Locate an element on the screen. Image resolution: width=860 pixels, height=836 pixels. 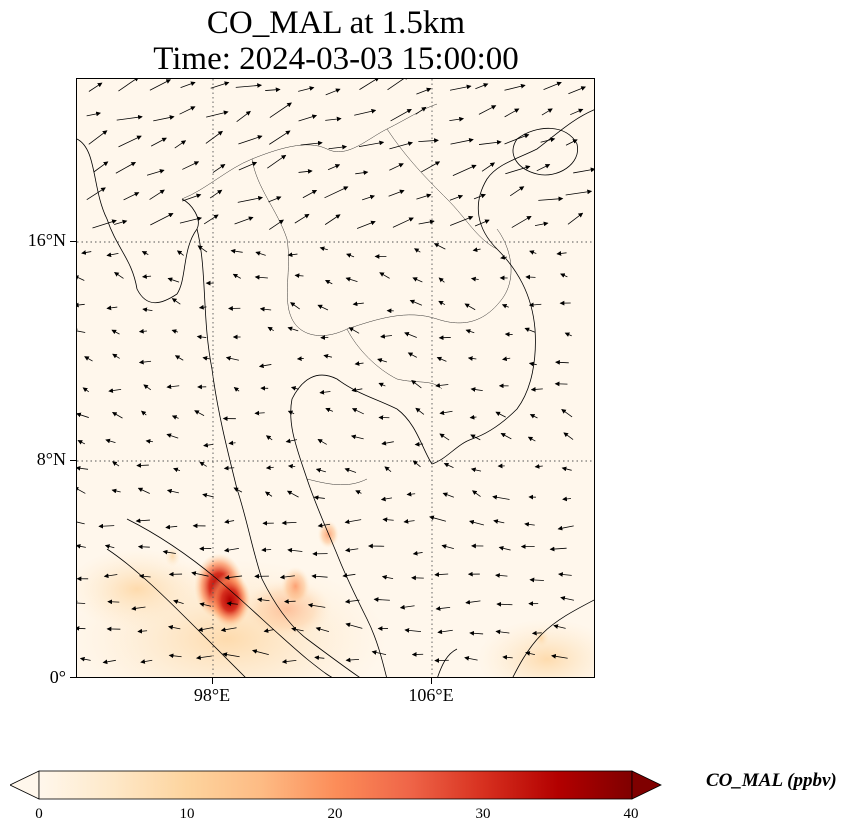
lon-label-98e: 98°E is located at coordinates (212, 695).